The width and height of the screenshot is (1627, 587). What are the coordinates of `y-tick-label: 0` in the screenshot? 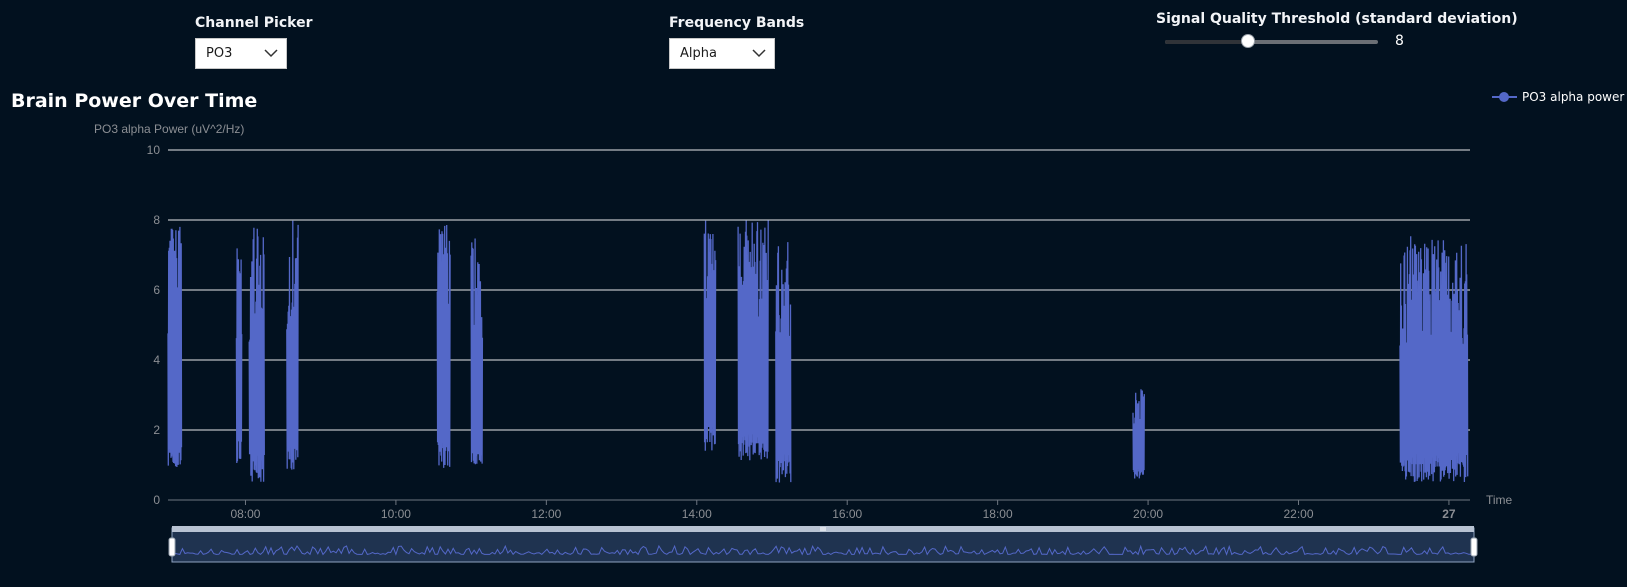 It's located at (156, 500).